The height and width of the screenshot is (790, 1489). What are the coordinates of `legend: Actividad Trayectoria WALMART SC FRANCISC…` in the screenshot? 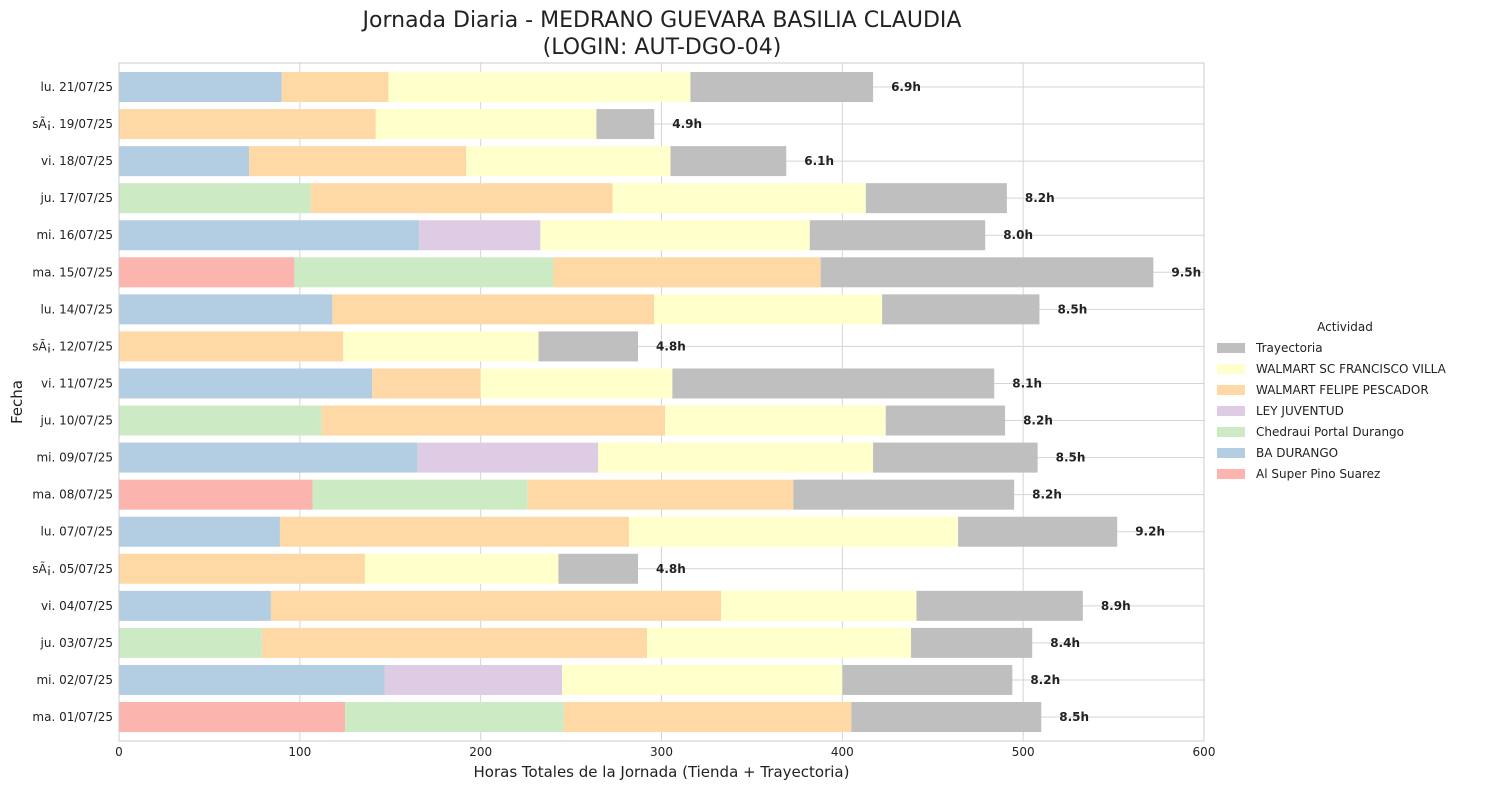 It's located at (1332, 400).